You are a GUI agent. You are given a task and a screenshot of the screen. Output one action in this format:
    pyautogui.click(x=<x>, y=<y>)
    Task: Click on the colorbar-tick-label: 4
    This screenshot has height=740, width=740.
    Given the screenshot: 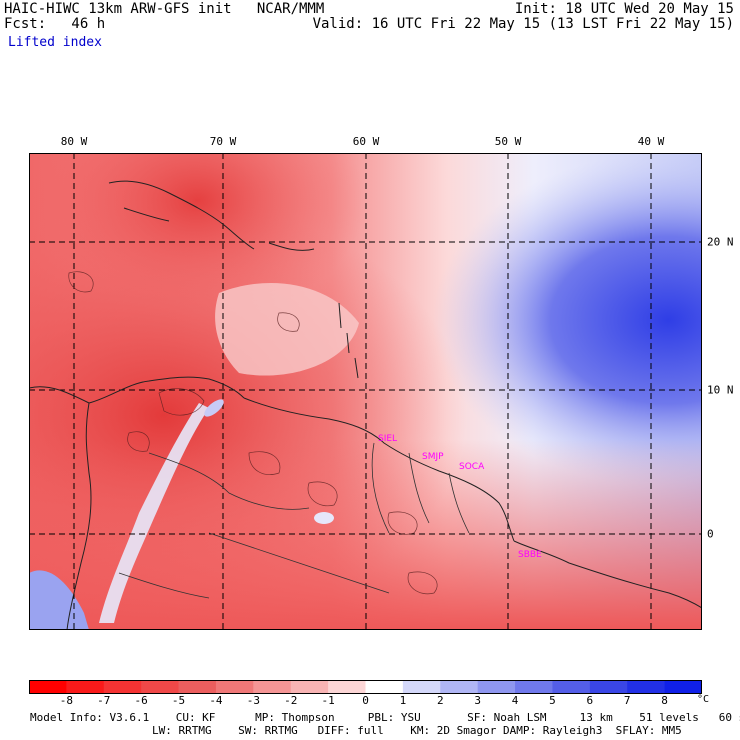 What is the action you would take?
    pyautogui.click(x=515, y=700)
    